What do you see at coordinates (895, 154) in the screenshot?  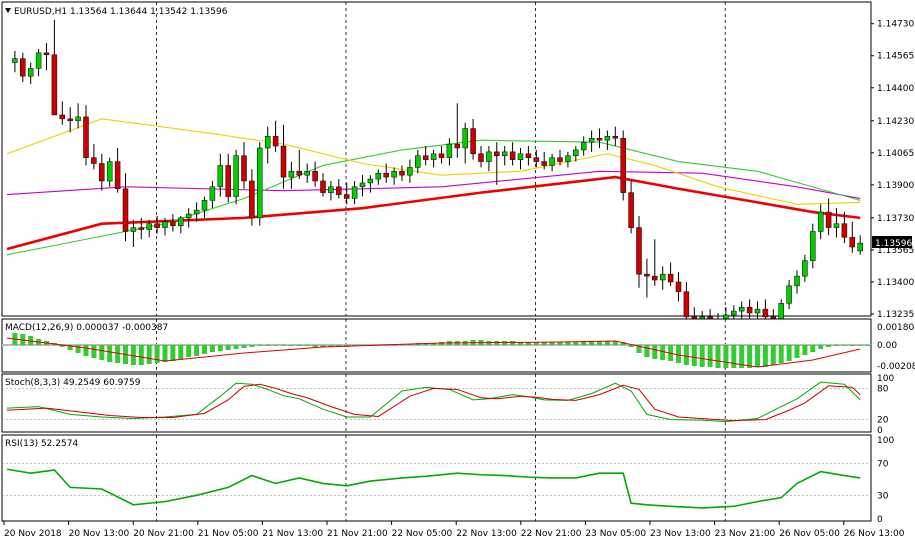 I see `price-tick-label: 1.14065` at bounding box center [895, 154].